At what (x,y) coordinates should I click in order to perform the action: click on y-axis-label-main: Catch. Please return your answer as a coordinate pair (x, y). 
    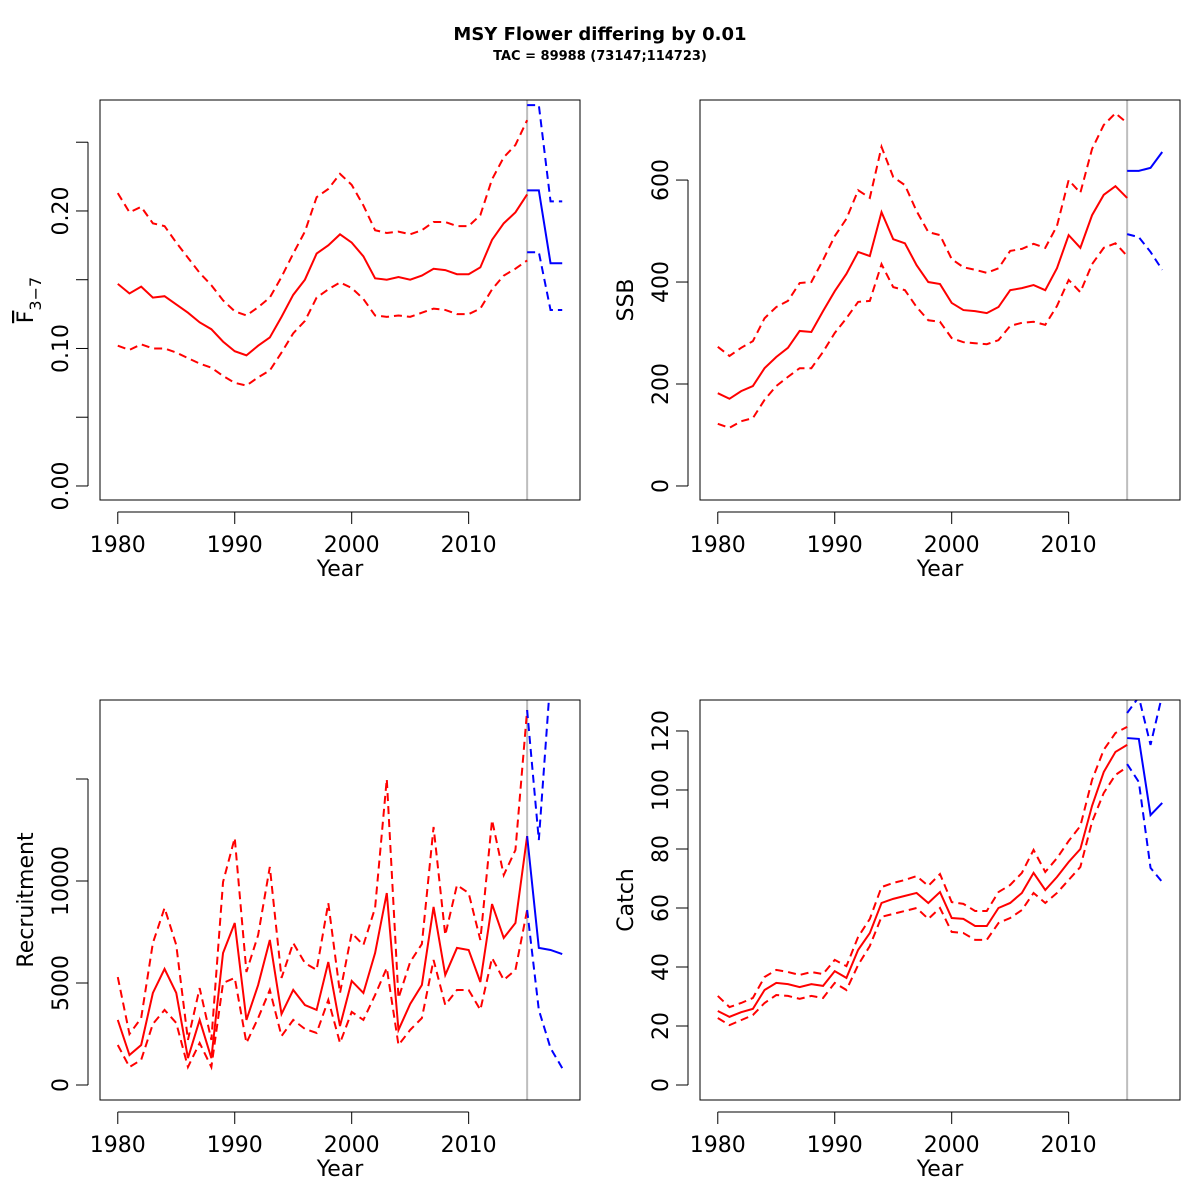
    Looking at the image, I should click on (626, 900).